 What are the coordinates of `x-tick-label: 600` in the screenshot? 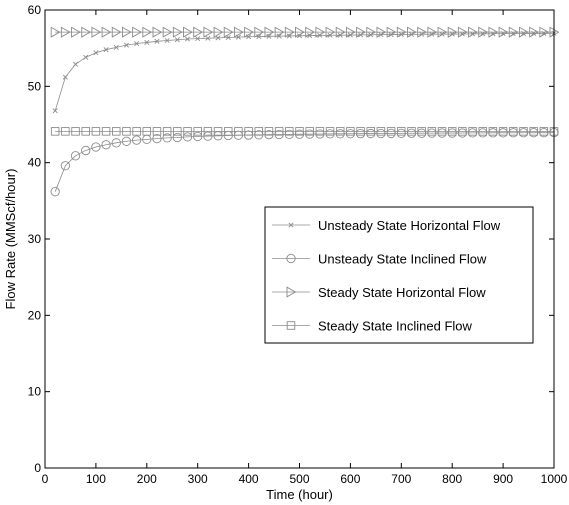 It's located at (350, 479).